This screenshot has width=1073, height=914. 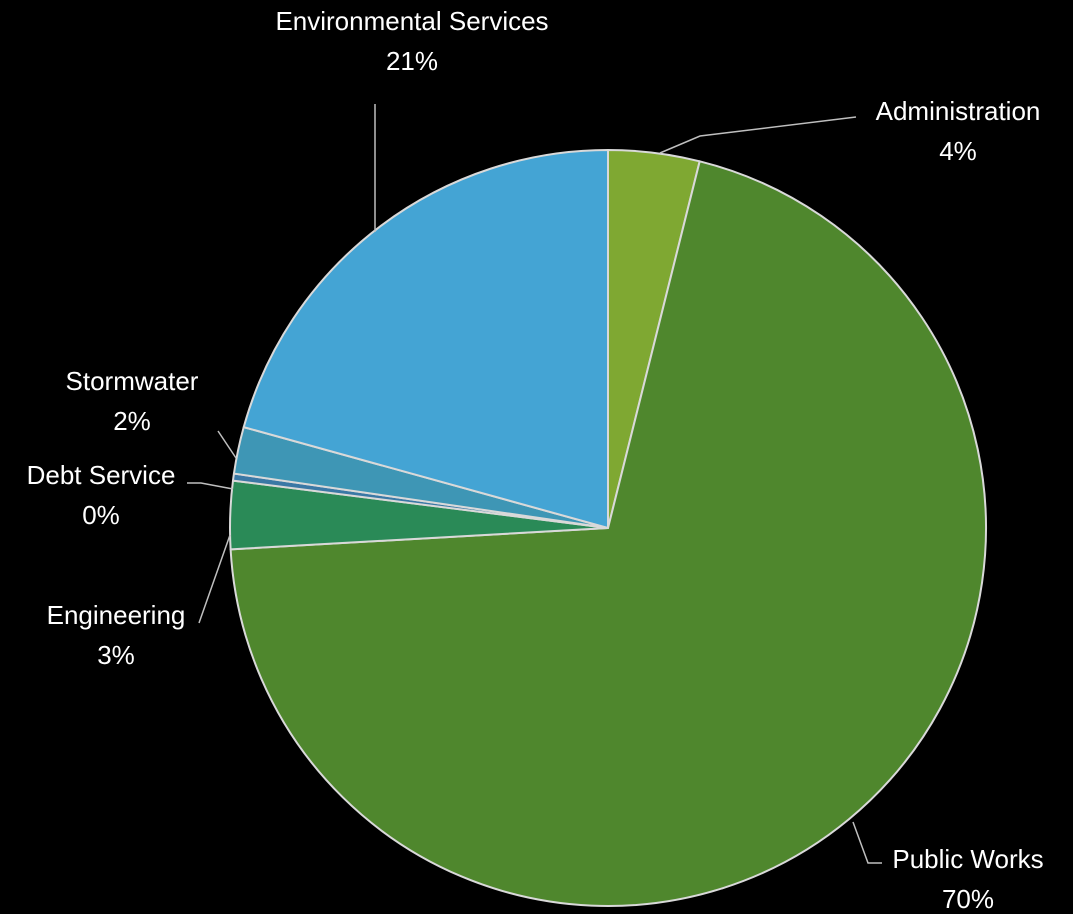 What do you see at coordinates (412, 61) in the screenshot?
I see `slice-percent-environmental-services: 21%` at bounding box center [412, 61].